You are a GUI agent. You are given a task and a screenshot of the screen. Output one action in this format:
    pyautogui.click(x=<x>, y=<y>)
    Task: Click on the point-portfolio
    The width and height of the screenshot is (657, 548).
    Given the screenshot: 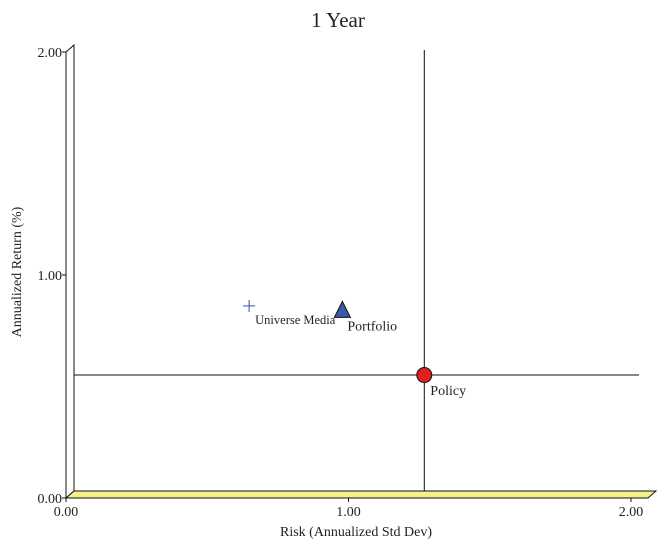 What is the action you would take?
    pyautogui.click(x=342, y=309)
    